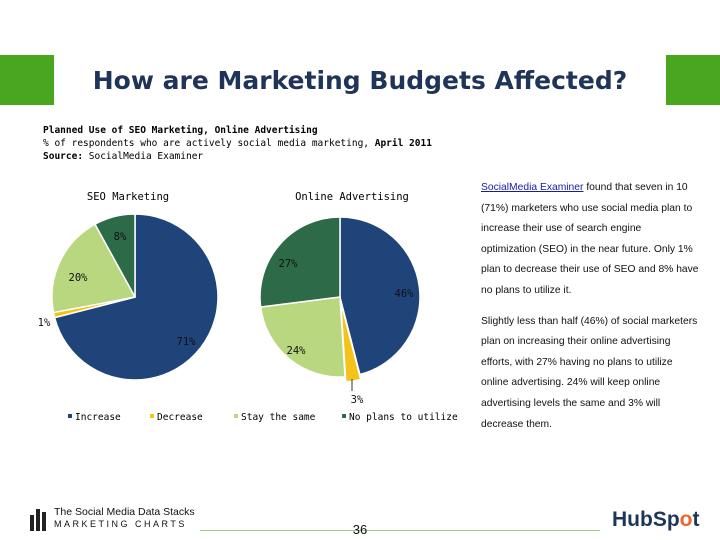  Describe the element at coordinates (357, 400) in the screenshot. I see `data-label-decrease: 3%` at that location.